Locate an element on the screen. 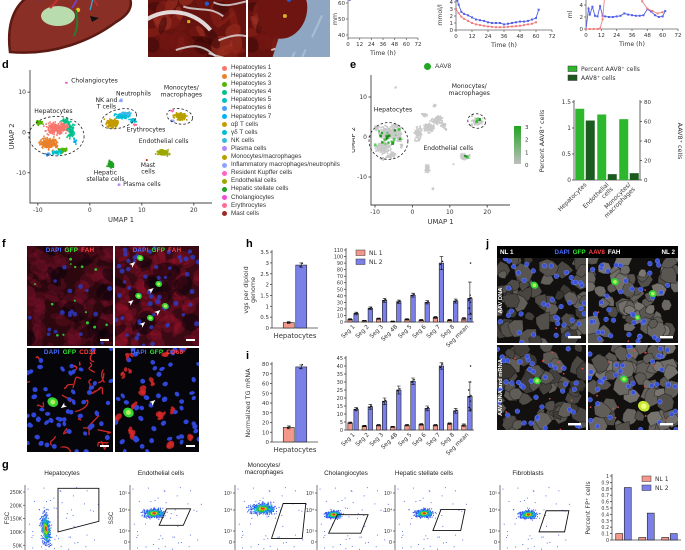 This screenshot has height=550, width=685. legend-item: Erythrocytes is located at coordinates (285, 206).